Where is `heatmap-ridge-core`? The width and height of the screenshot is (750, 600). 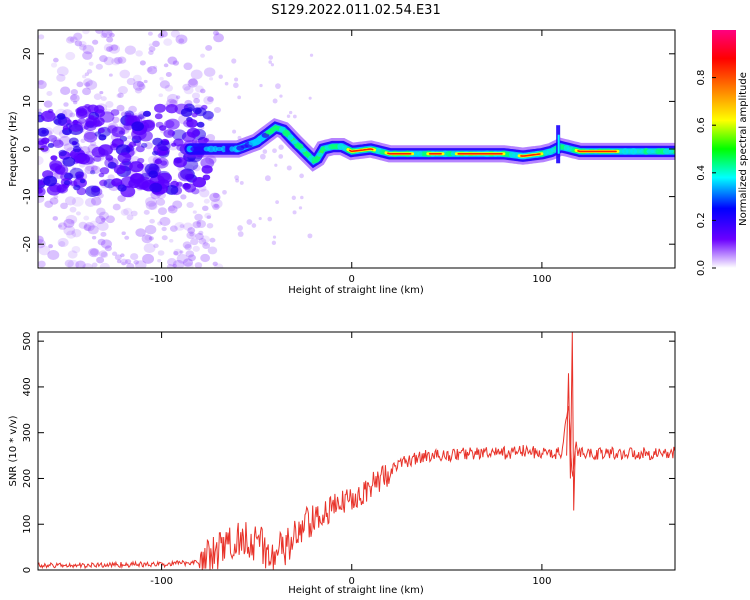 heatmap-ridge-core is located at coordinates (361, 150).